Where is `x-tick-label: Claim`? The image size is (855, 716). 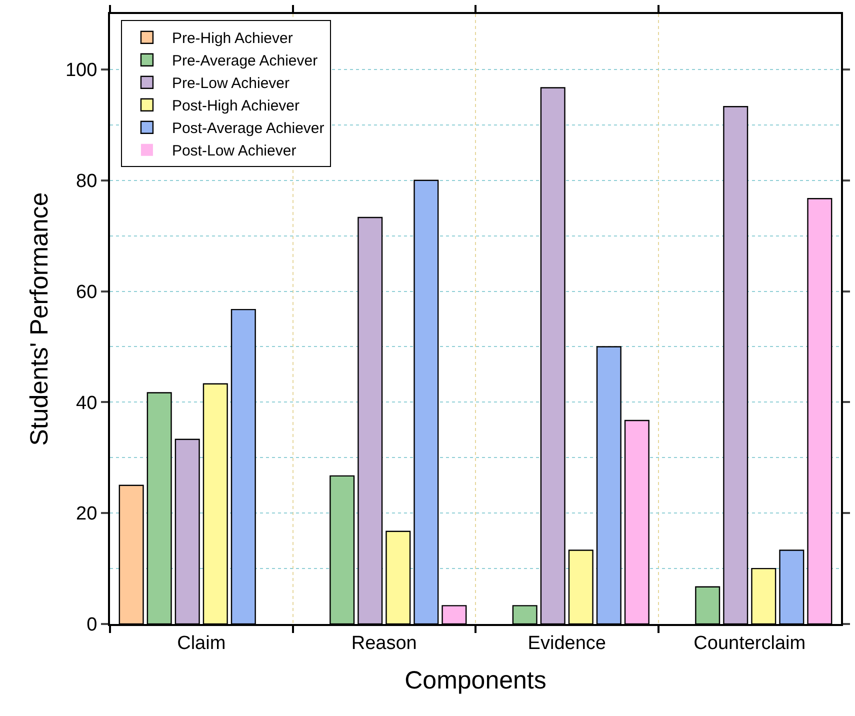
x-tick-label: Claim is located at coordinates (201, 643).